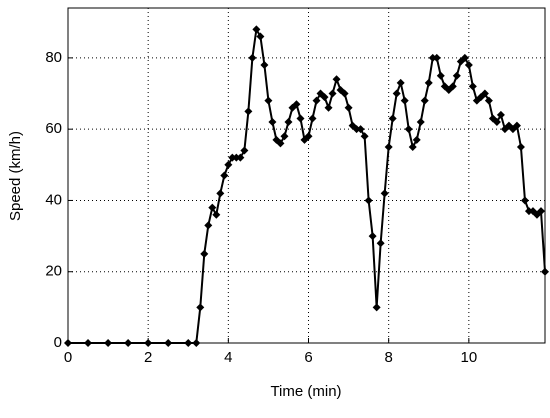 The image size is (550, 418). Describe the element at coordinates (389, 357) in the screenshot. I see `x-tick-label: 8` at that location.